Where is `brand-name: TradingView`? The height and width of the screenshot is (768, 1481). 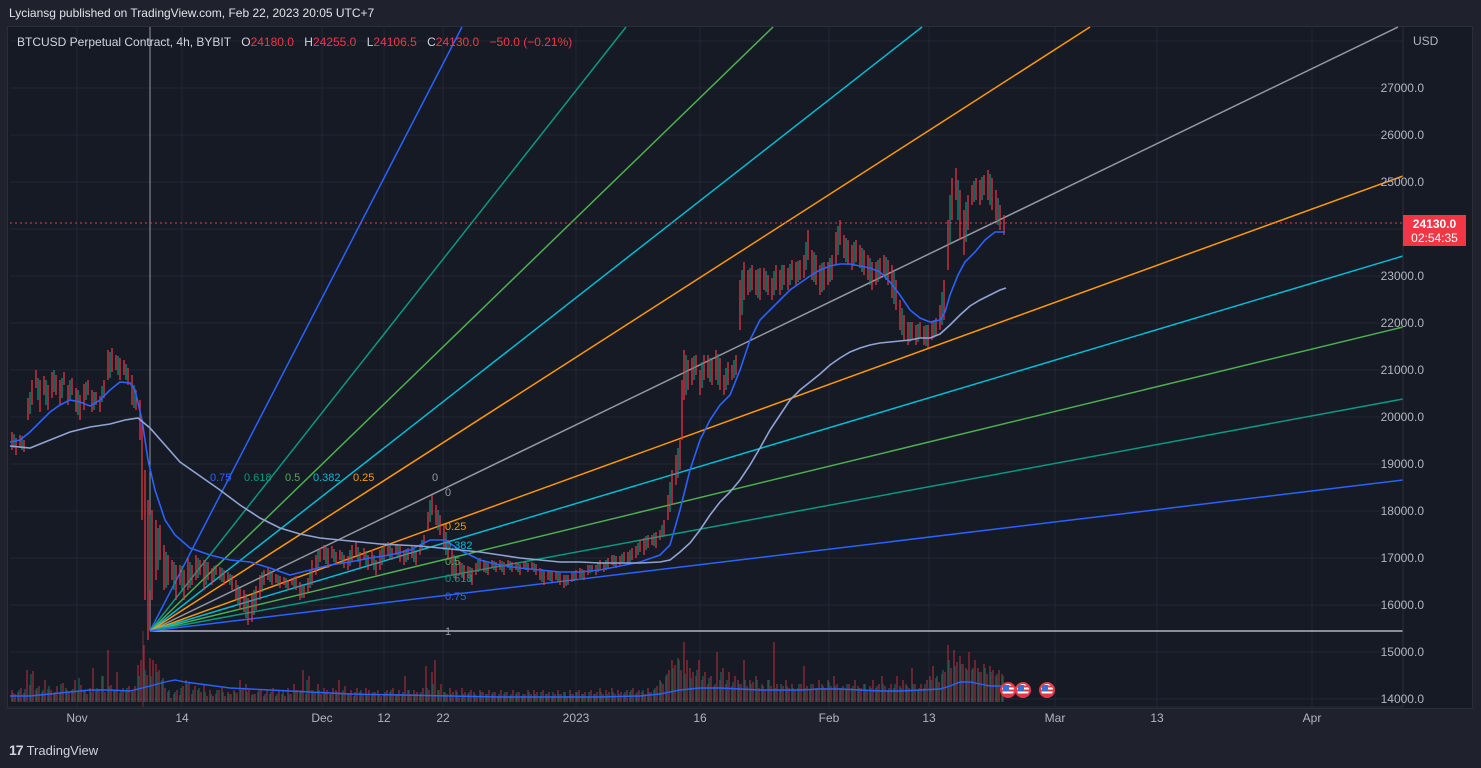 brand-name: TradingView is located at coordinates (62, 750).